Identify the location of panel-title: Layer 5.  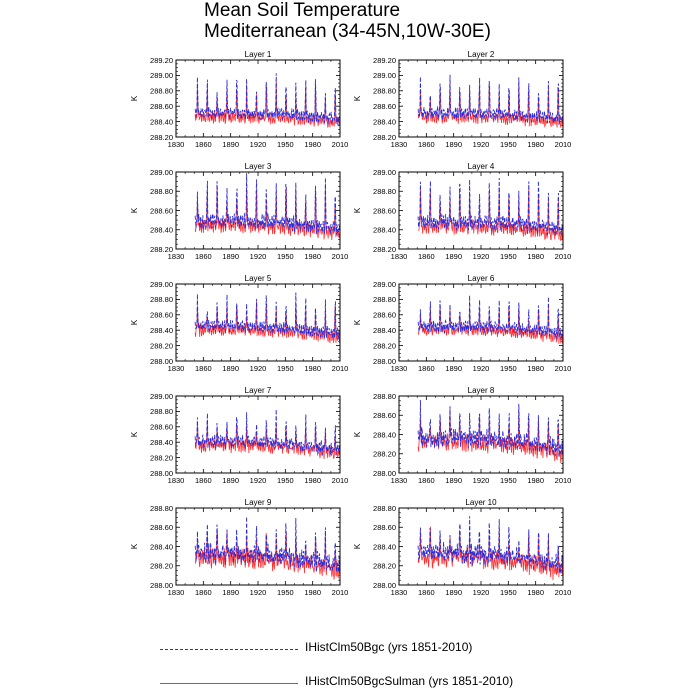
(258, 278).